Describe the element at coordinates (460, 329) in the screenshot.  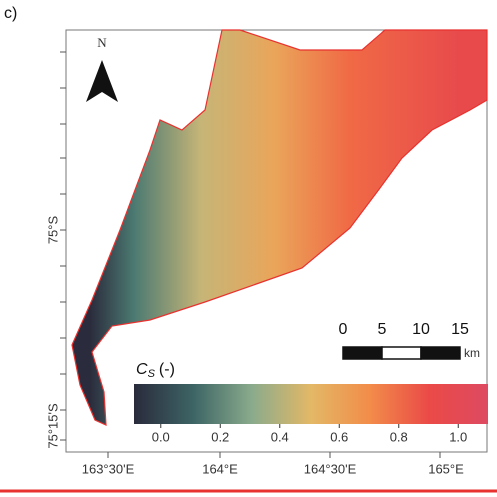
I see `scale-tick-label: 15` at that location.